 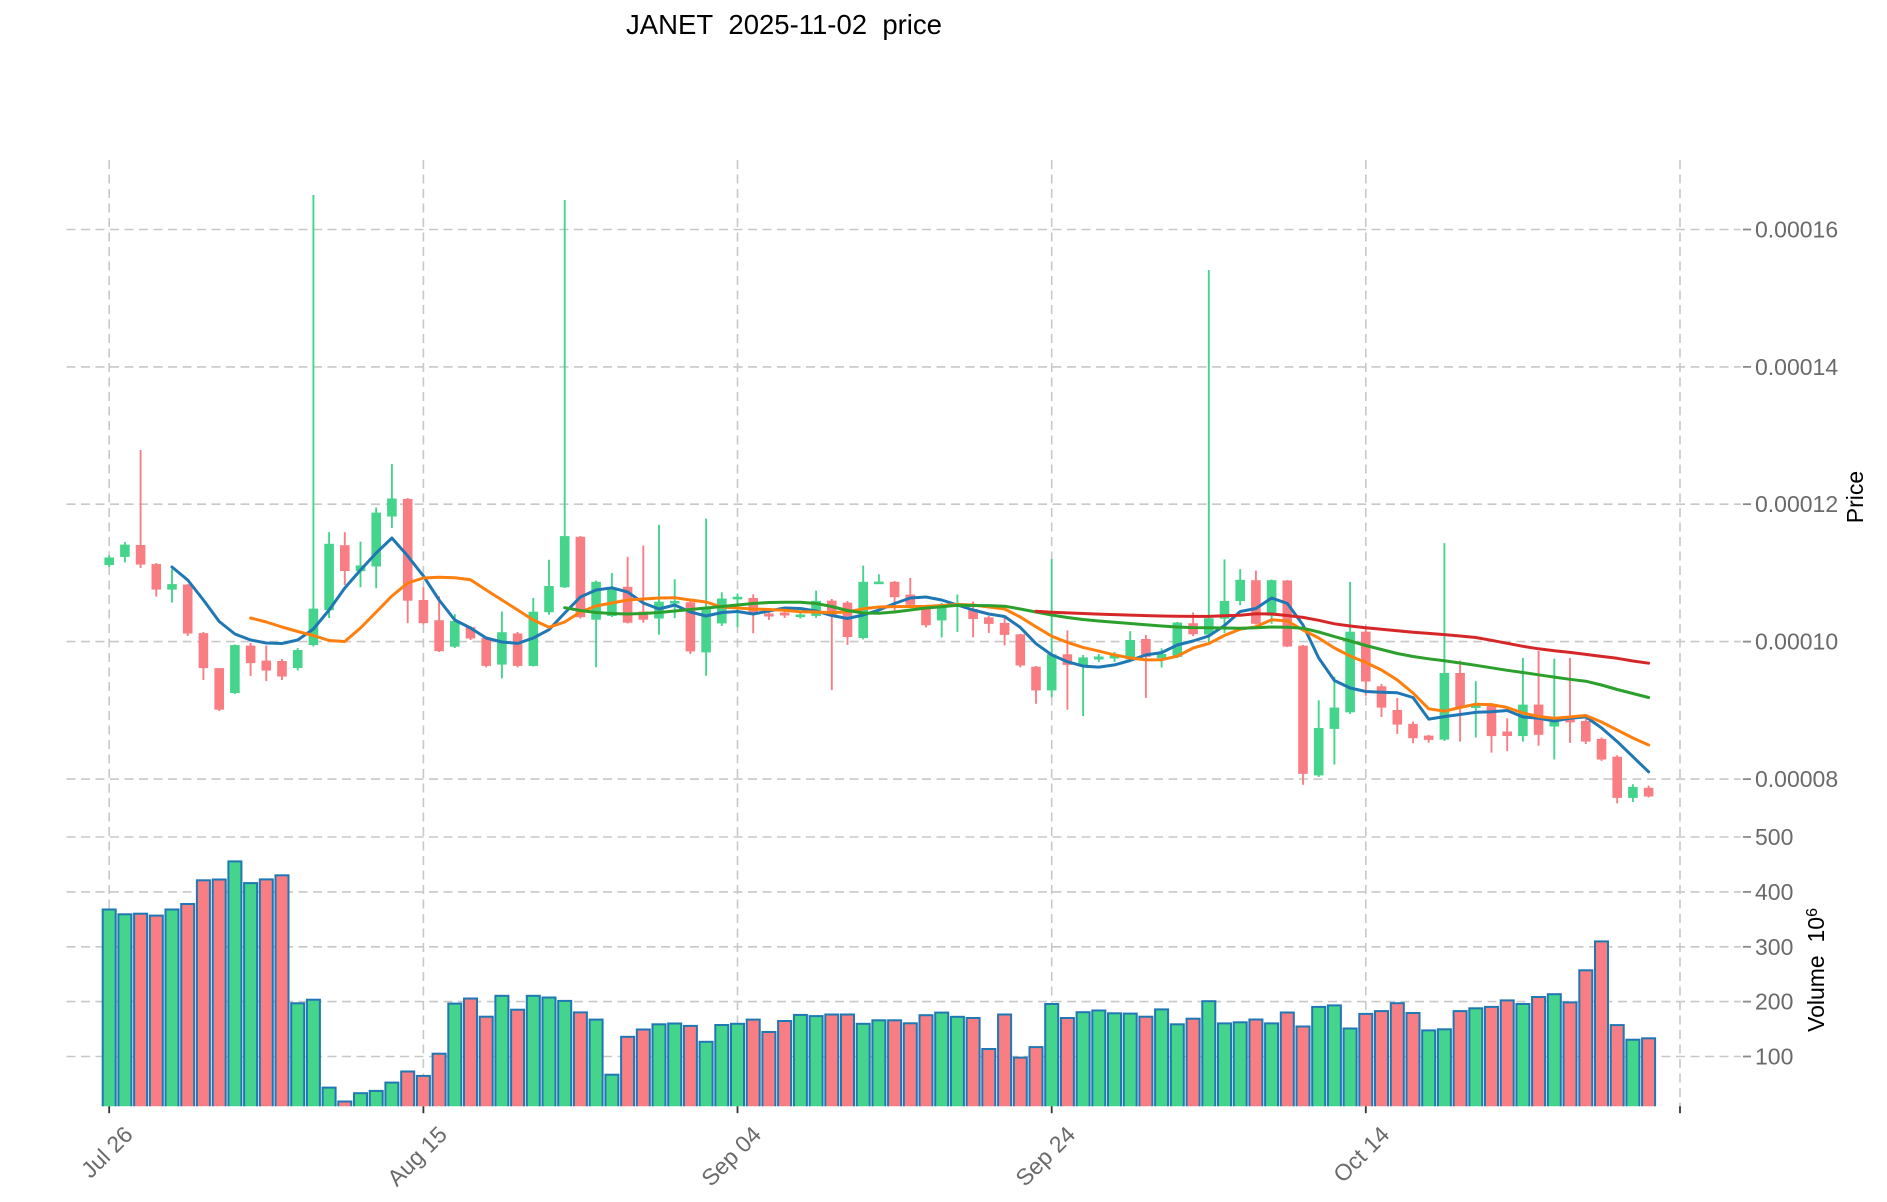 What do you see at coordinates (1774, 1057) in the screenshot?
I see `svg-text: 100` at bounding box center [1774, 1057].